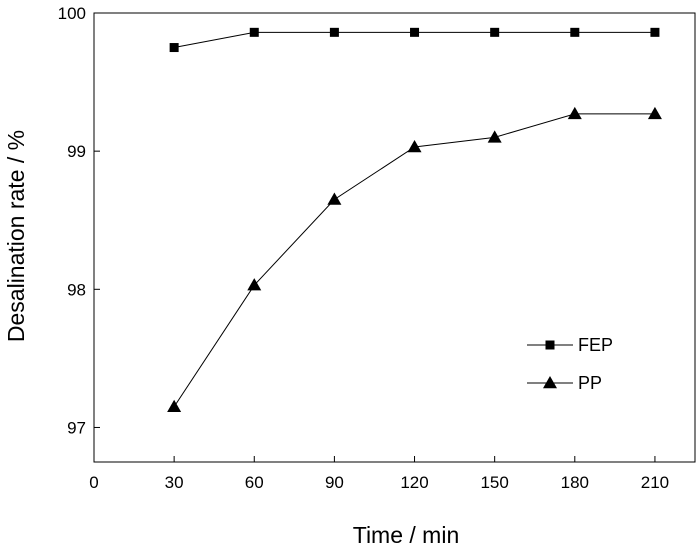 The height and width of the screenshot is (547, 700). What do you see at coordinates (570, 364) in the screenshot?
I see `legend: FEP PP` at bounding box center [570, 364].